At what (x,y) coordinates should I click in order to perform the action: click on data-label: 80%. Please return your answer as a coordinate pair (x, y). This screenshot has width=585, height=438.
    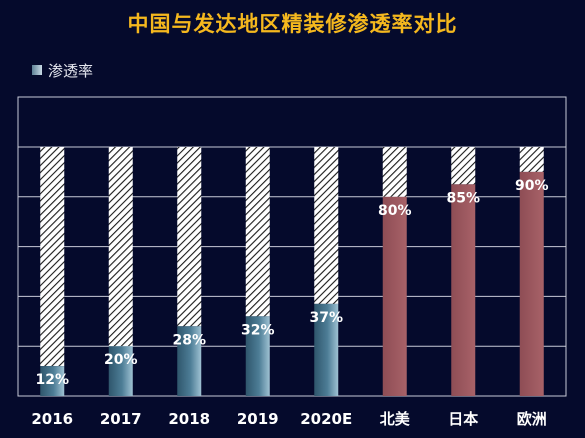
    Looking at the image, I should click on (395, 211).